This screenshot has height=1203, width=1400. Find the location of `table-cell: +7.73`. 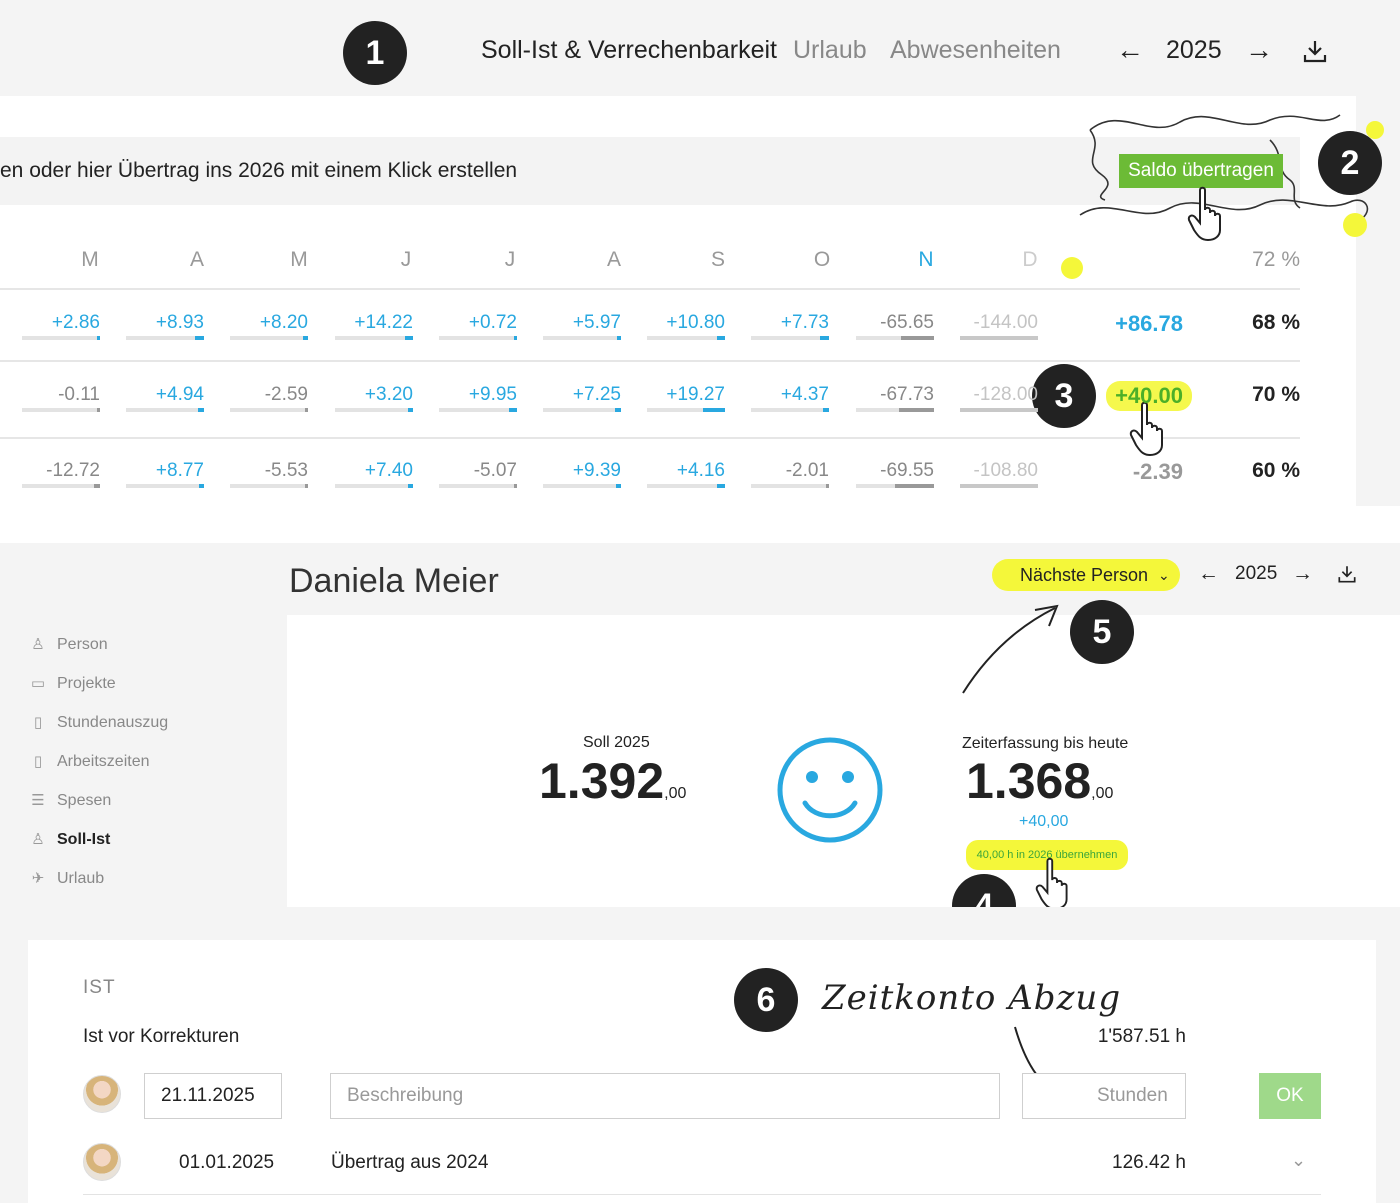

table-cell: +7.73 is located at coordinates (804, 322).